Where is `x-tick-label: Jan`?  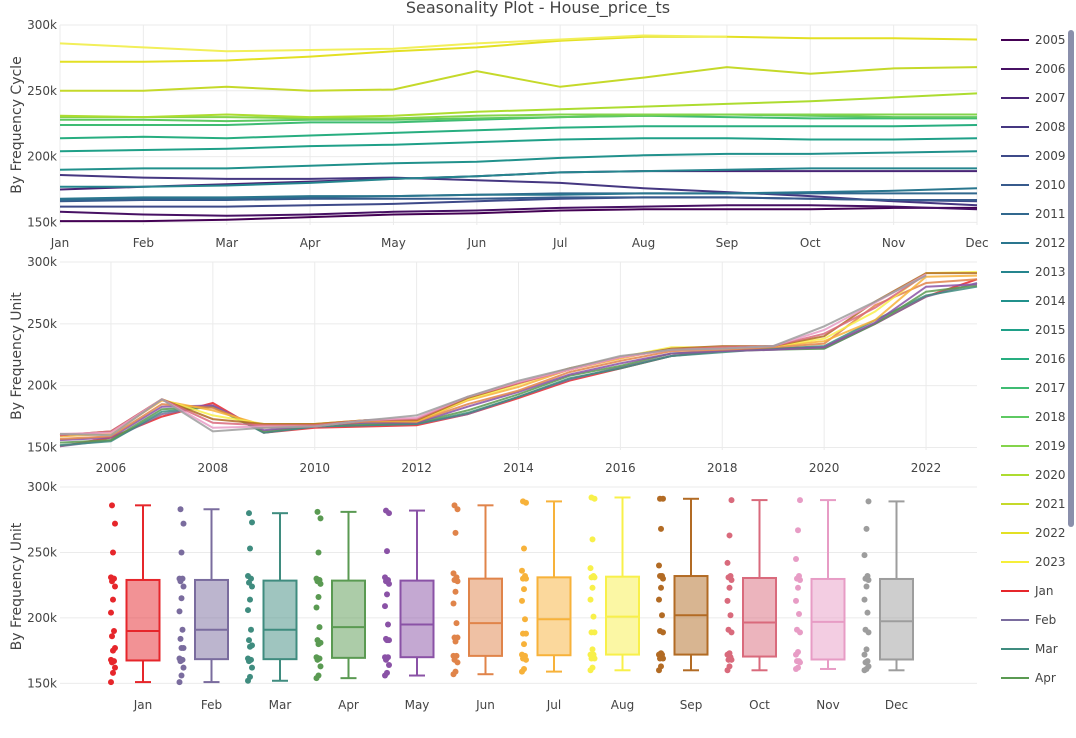
x-tick-label: Jan is located at coordinates (60, 243).